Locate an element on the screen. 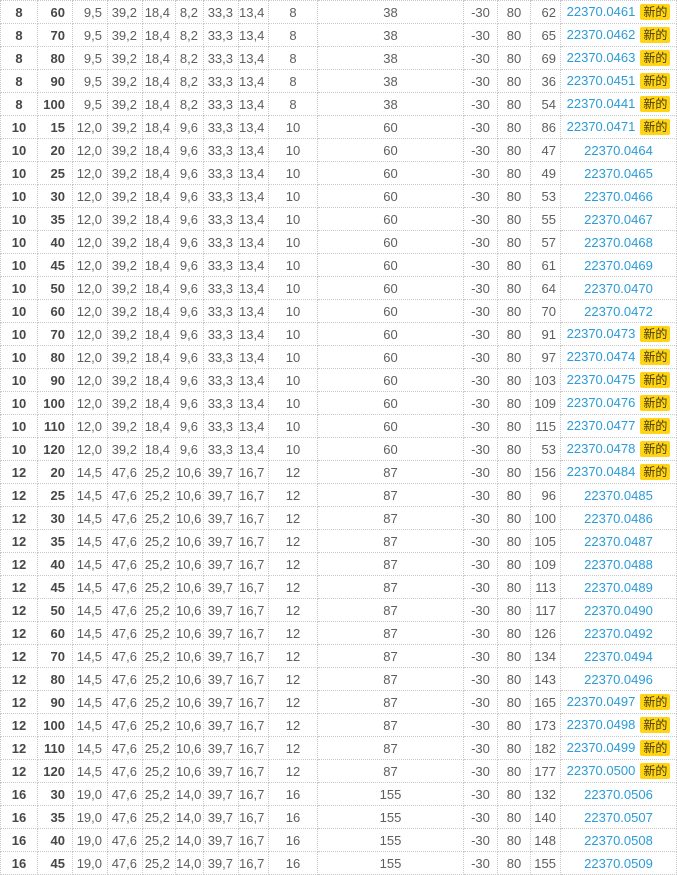 The width and height of the screenshot is (677, 875). part-number-link: 22370.0461 is located at coordinates (601, 11).